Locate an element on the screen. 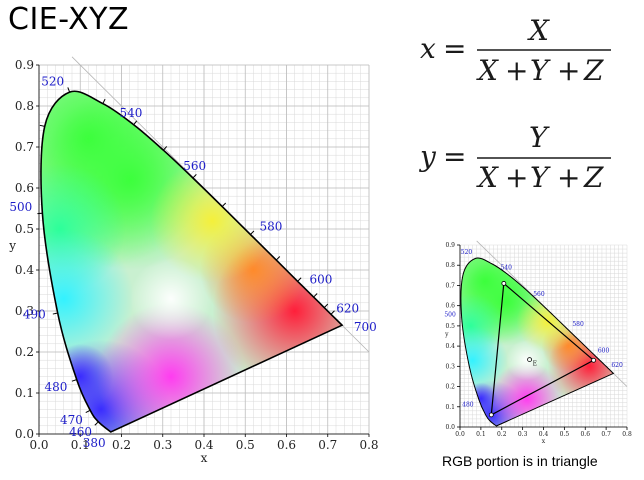 This screenshot has height=480, width=644. inset-y-tick-label: 0.3 is located at coordinates (450, 366).